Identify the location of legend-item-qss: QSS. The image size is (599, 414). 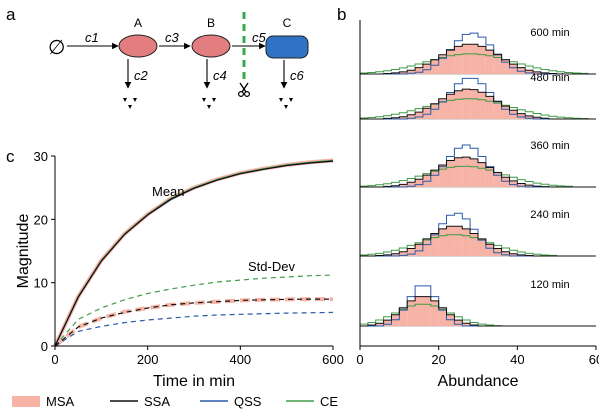
(231, 401).